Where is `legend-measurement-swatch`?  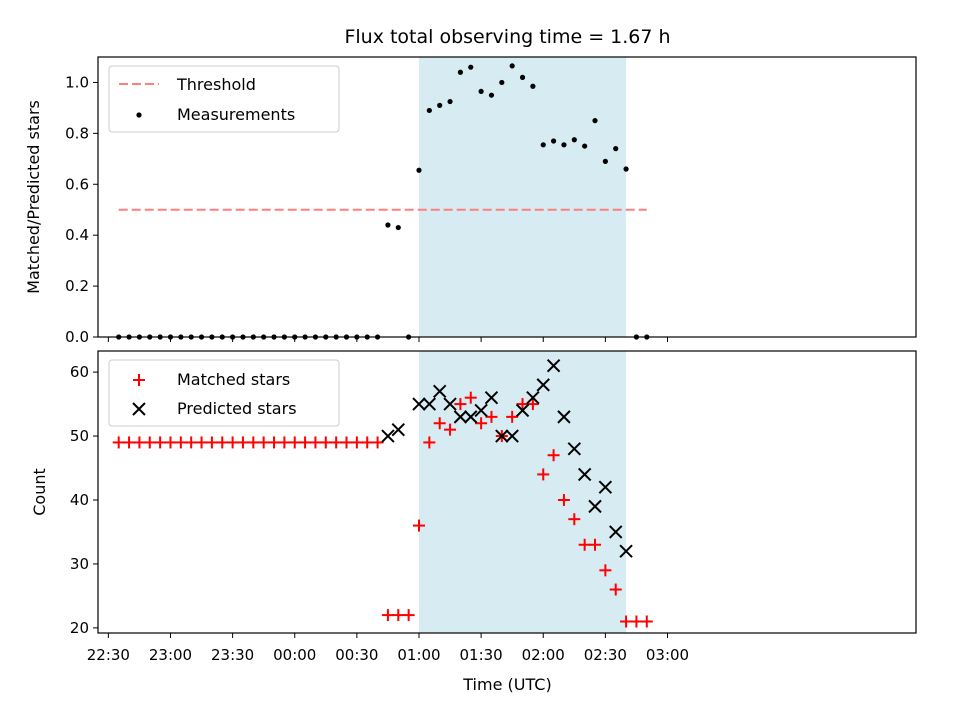
legend-measurement-swatch is located at coordinates (139, 115).